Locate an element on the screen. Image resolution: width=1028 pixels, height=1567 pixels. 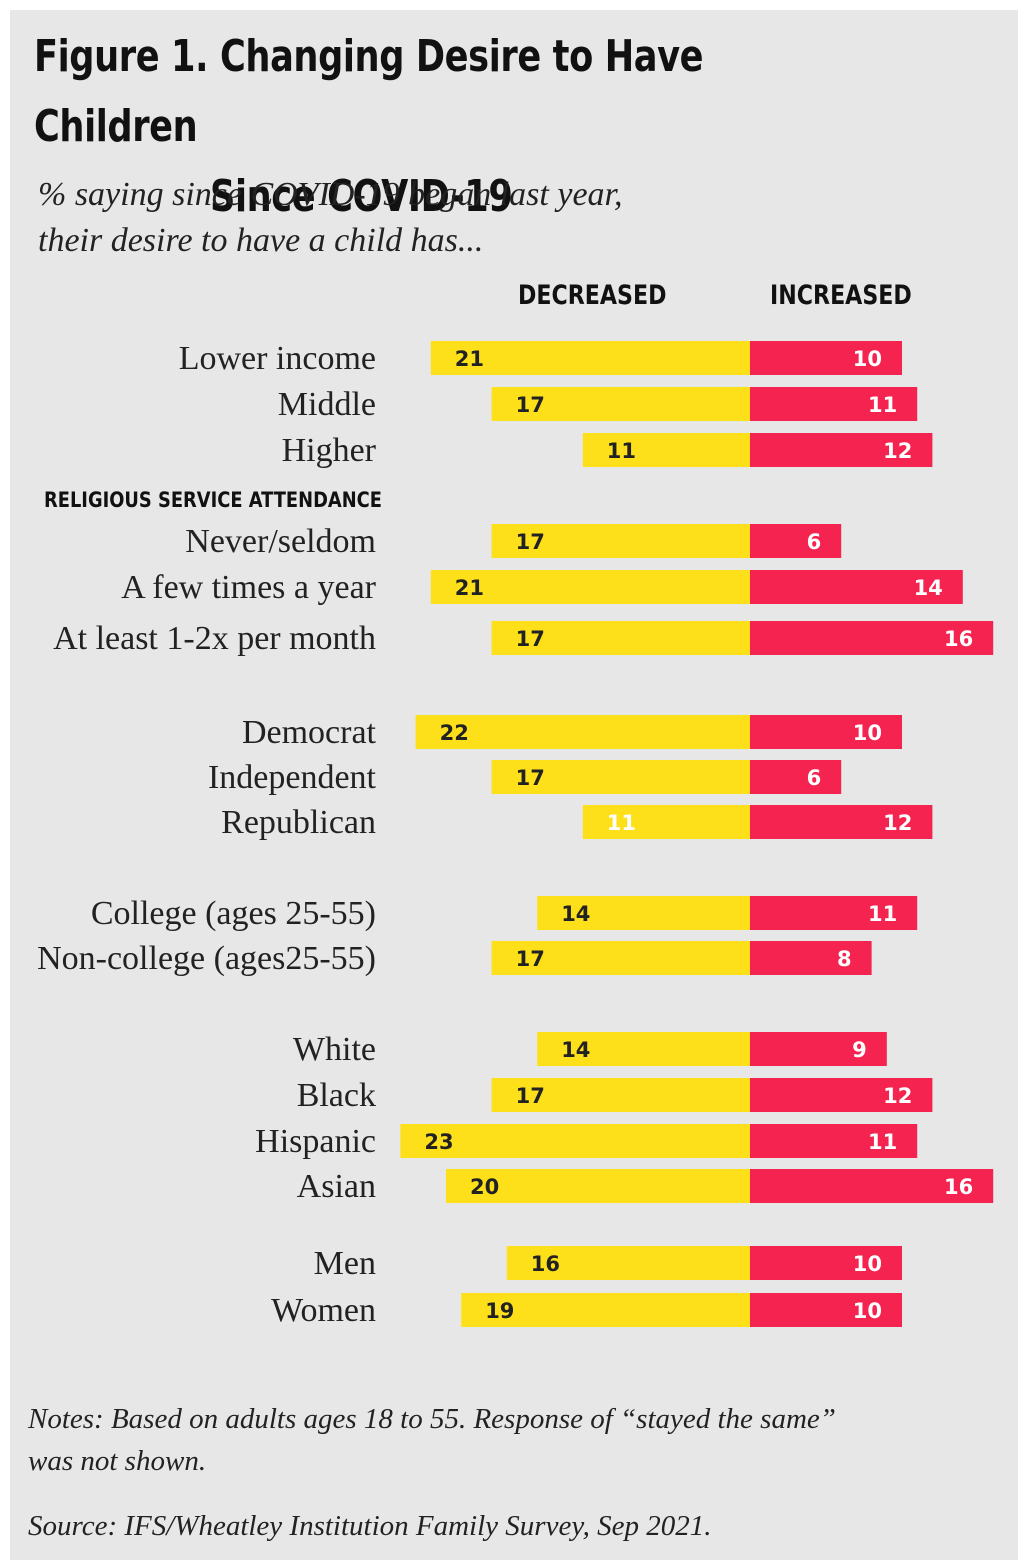
data-label-increased: 14 is located at coordinates (928, 588).